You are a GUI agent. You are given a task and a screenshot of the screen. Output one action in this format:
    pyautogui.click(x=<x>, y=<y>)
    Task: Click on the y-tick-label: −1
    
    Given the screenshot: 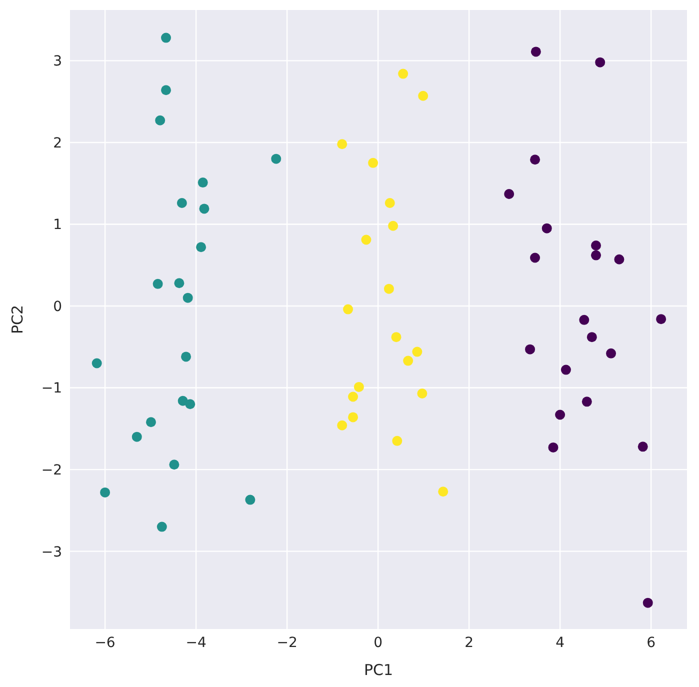 What is the action you would take?
    pyautogui.click(x=51, y=388)
    